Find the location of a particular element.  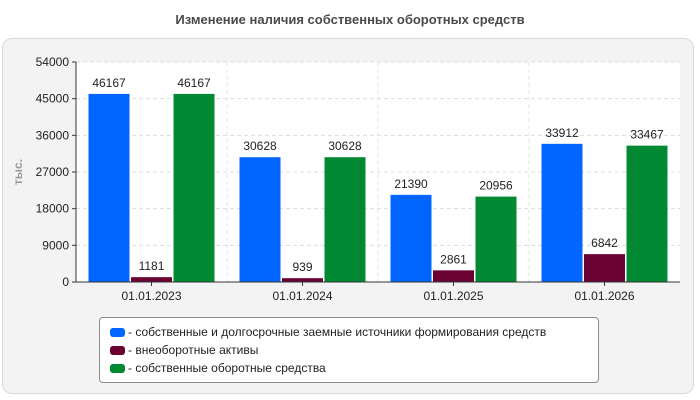

y-tick-label: 0 is located at coordinates (65, 282).